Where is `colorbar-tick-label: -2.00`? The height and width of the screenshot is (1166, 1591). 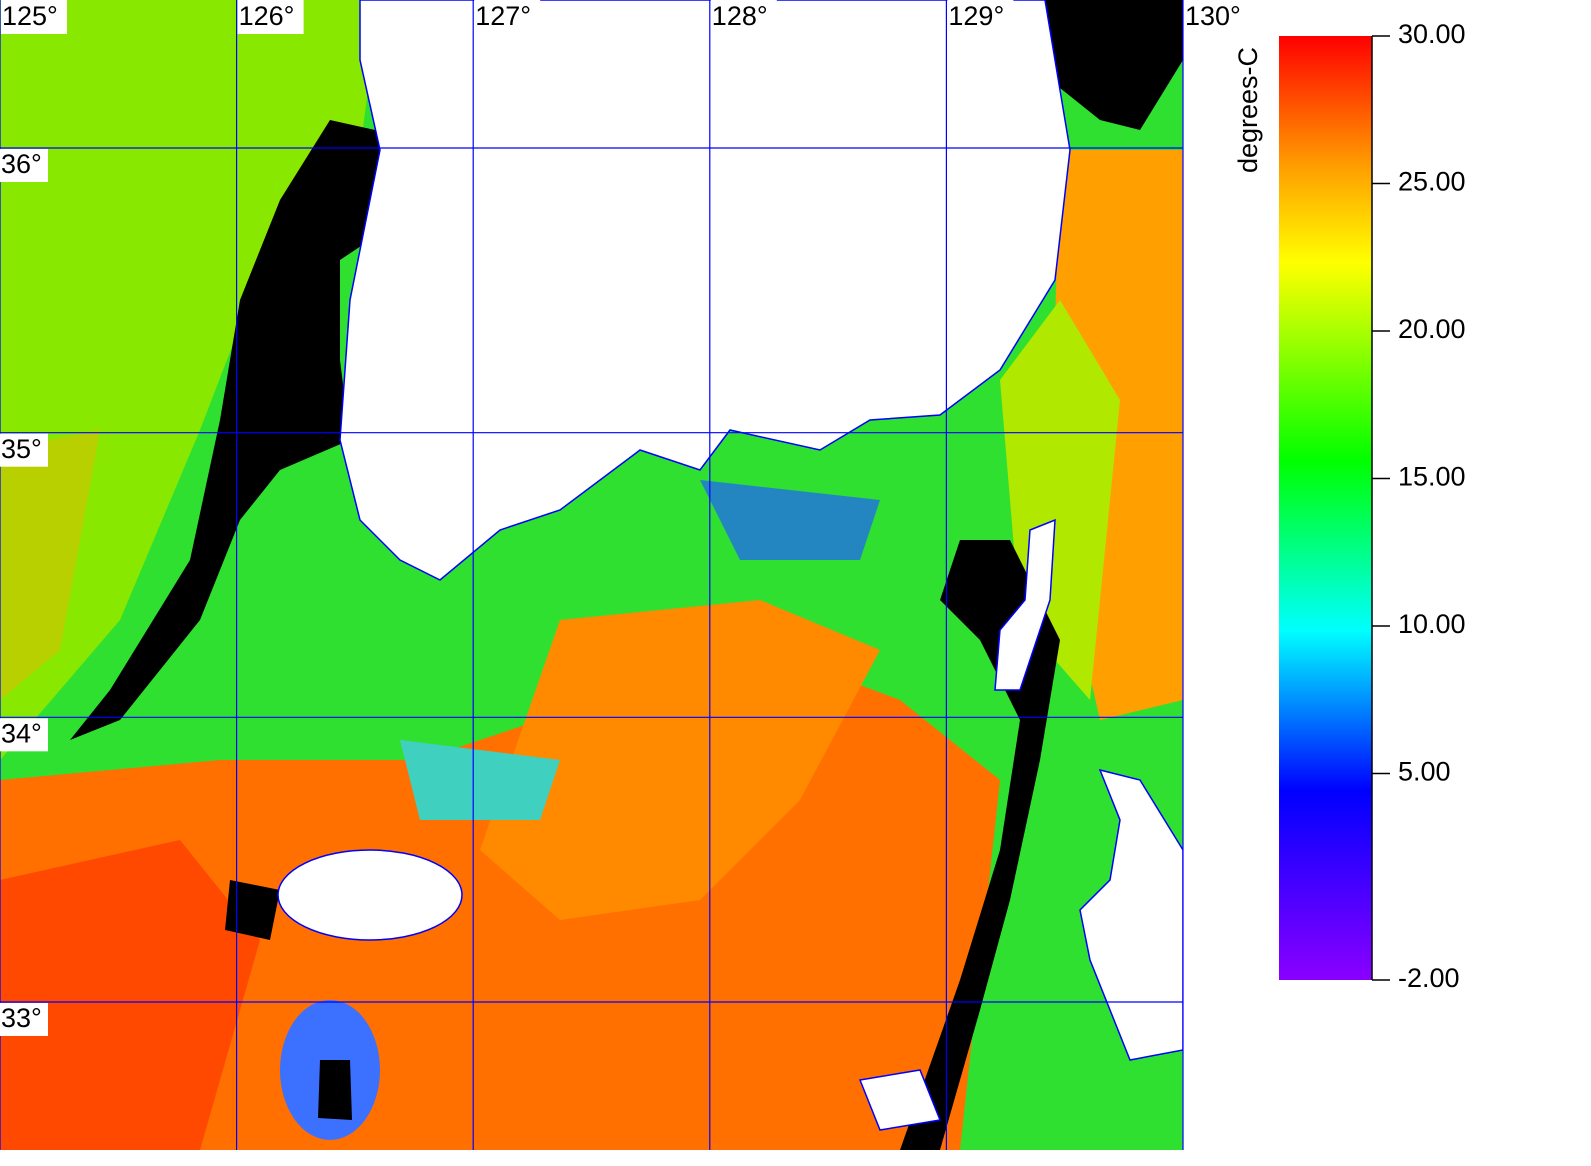 colorbar-tick-label: -2.00 is located at coordinates (1429, 978).